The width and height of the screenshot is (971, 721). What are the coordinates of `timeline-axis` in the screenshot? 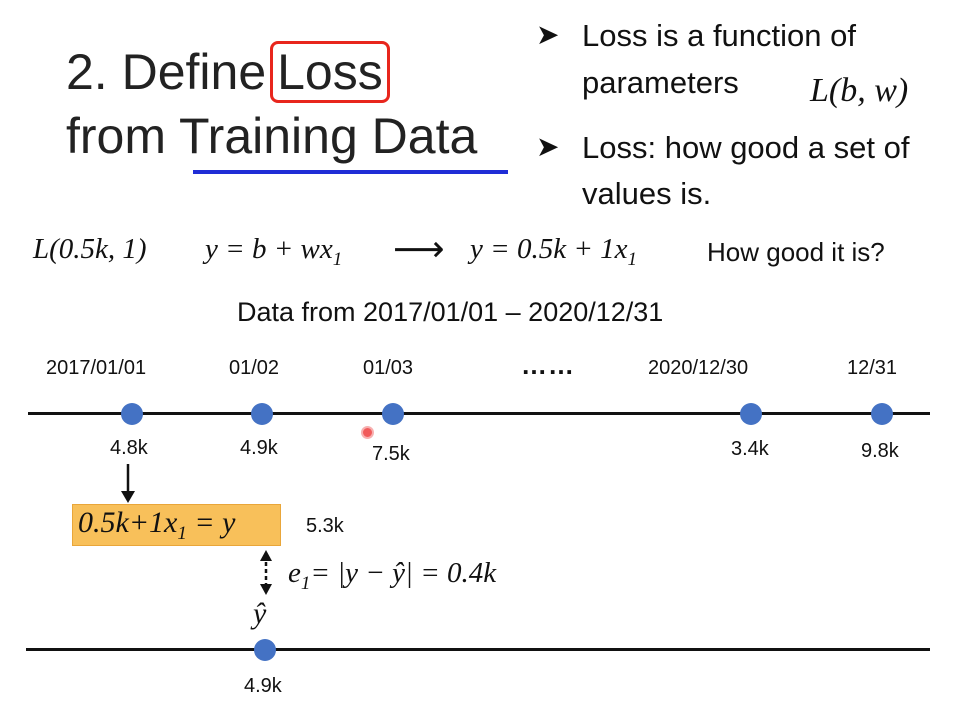 It's located at (479, 413).